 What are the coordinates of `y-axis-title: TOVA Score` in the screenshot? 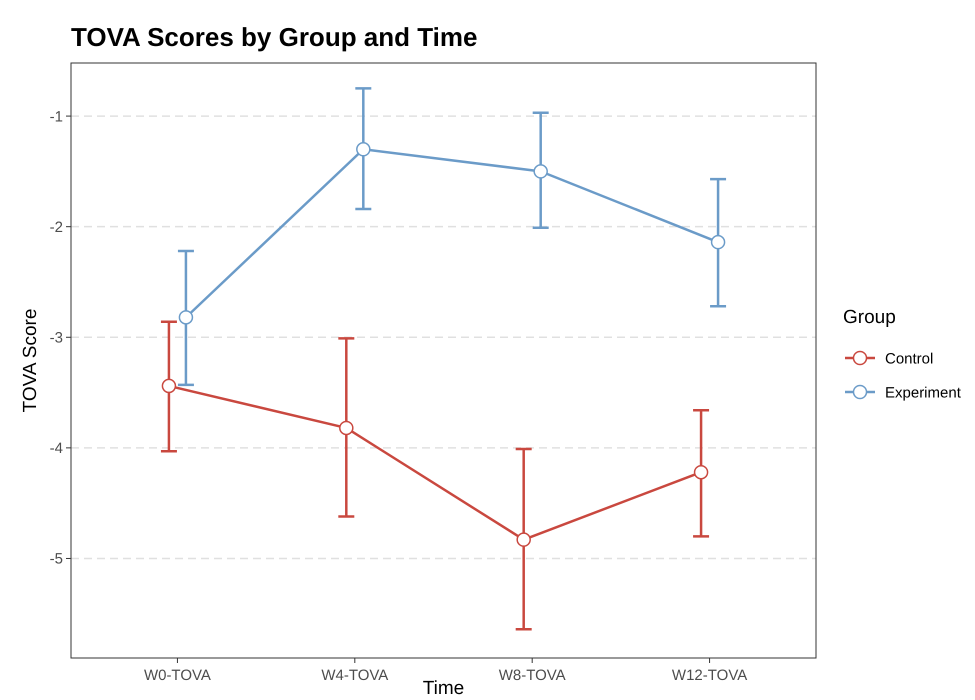 It's located at (30, 360).